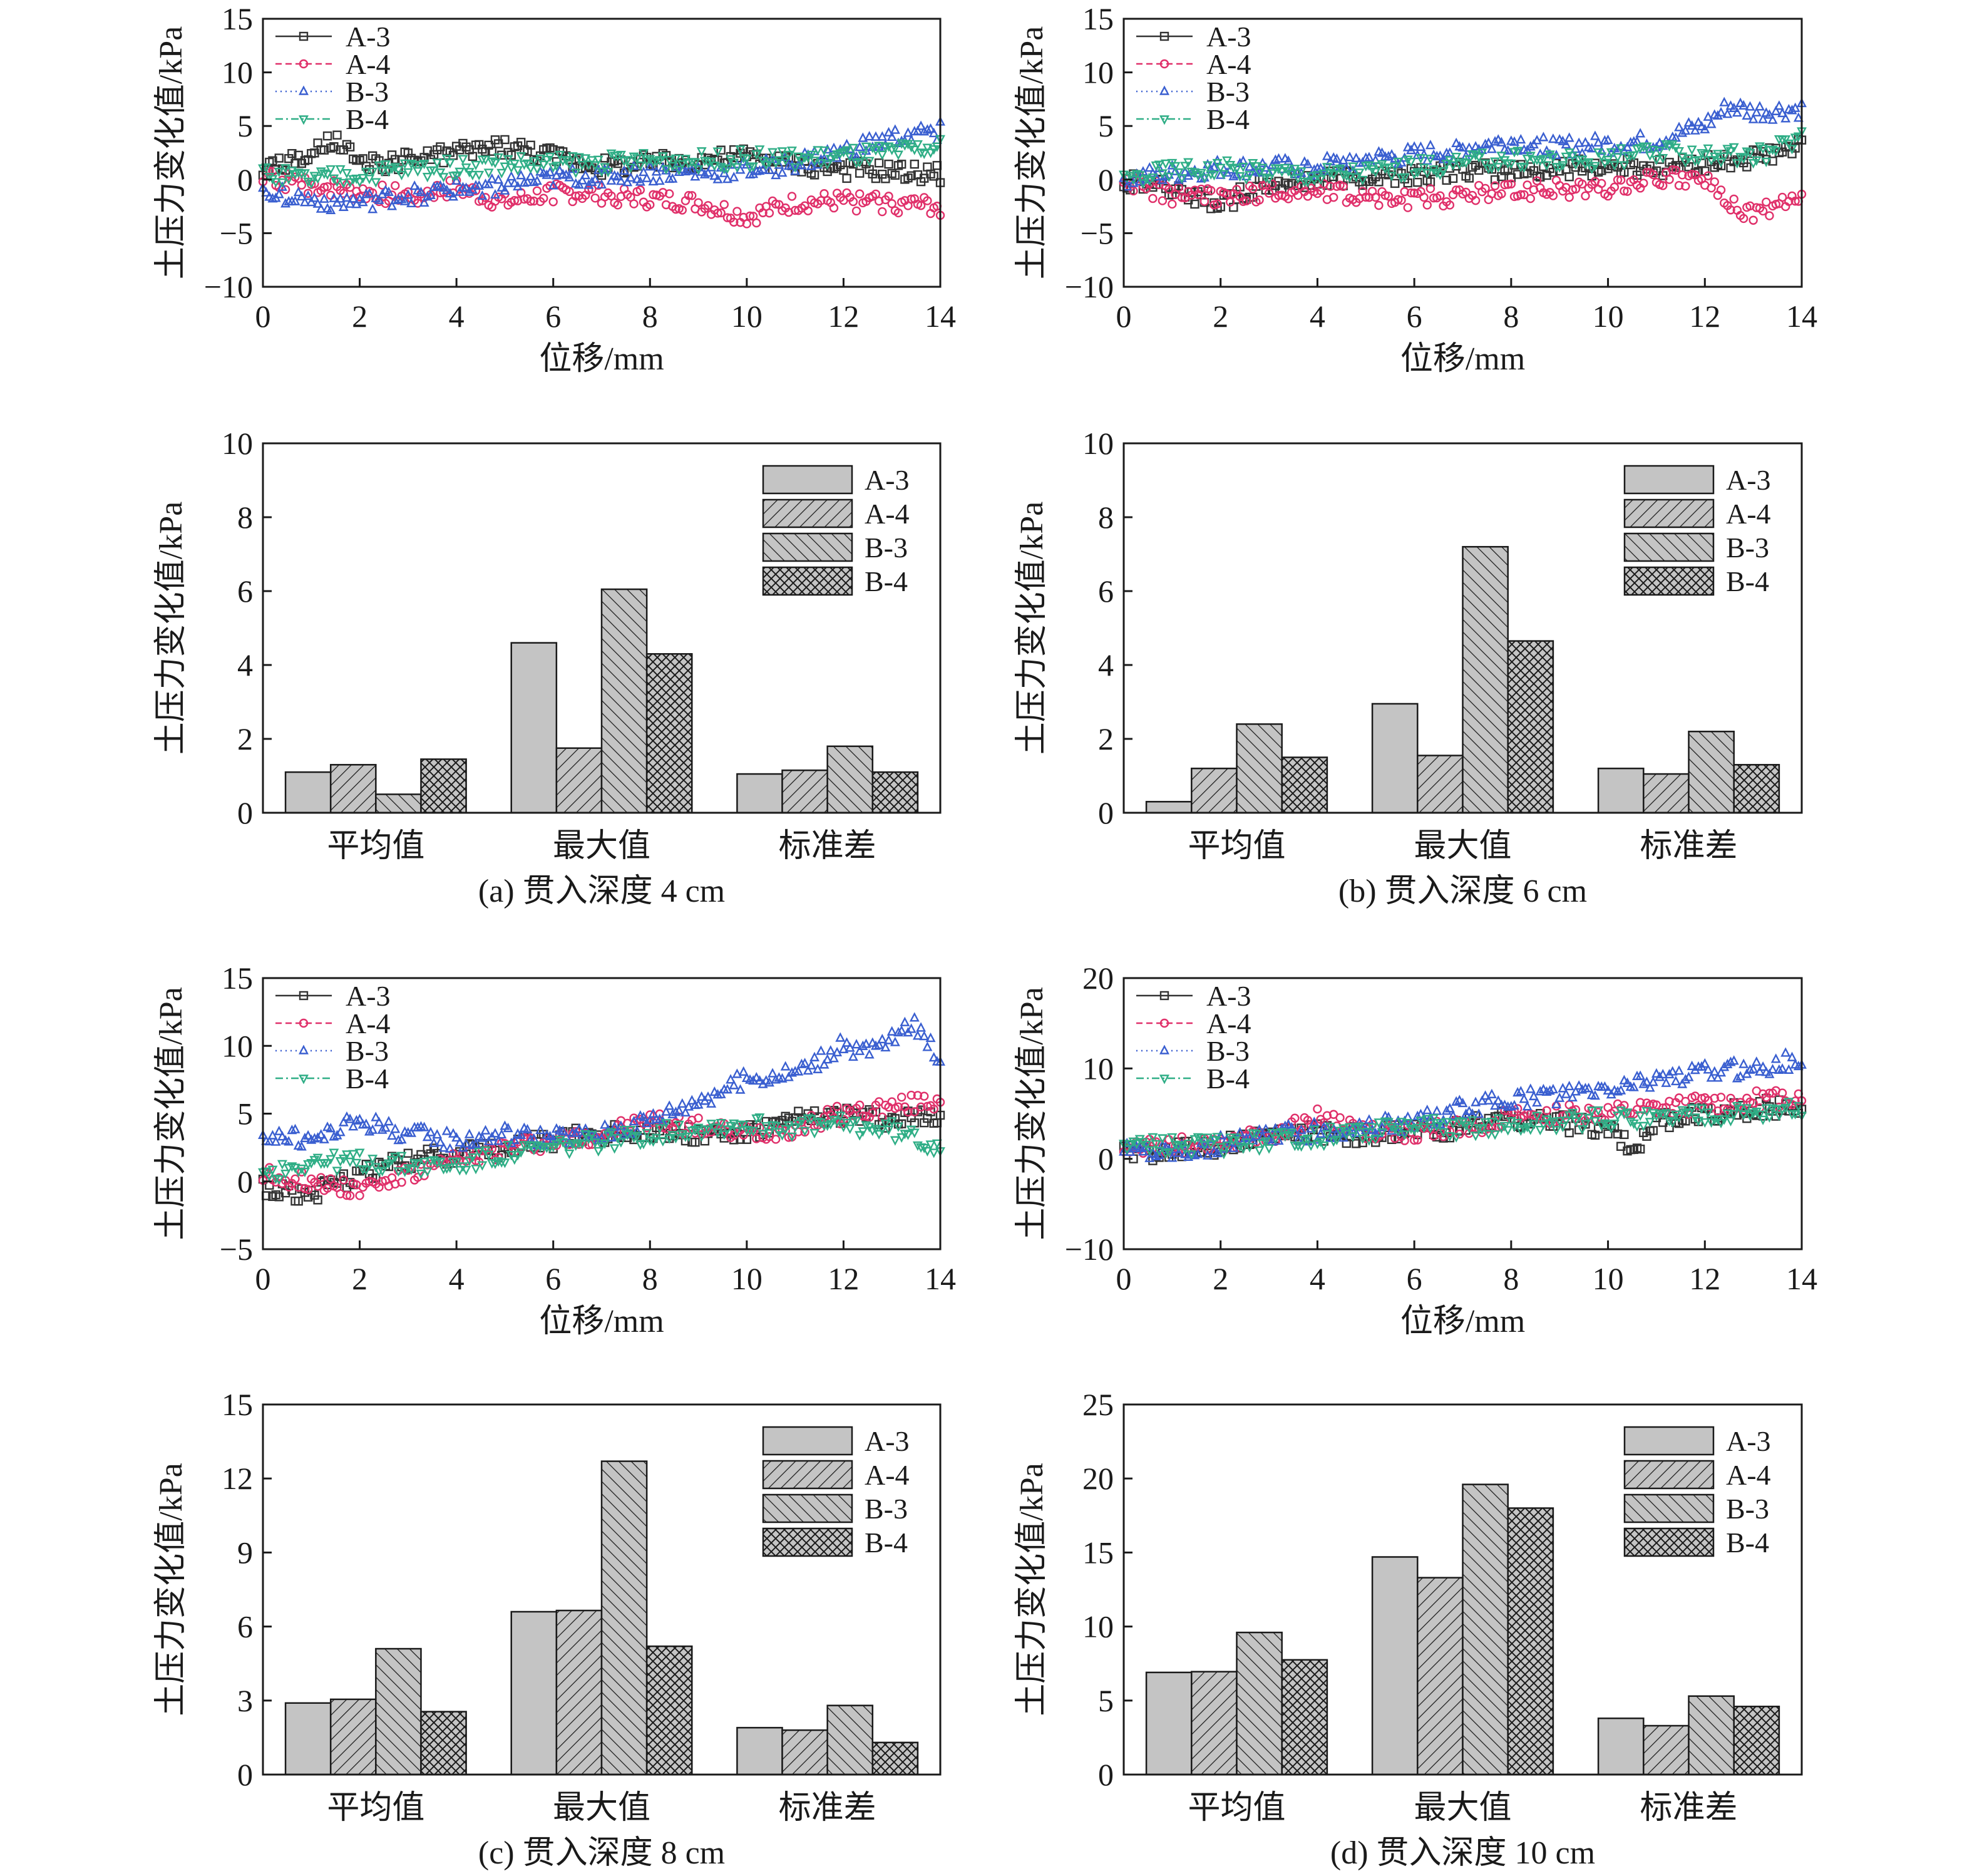 Image resolution: width=1972 pixels, height=1876 pixels. Describe the element at coordinates (1106, 812) in the screenshot. I see `b-bar-ytick-label: 0` at that location.